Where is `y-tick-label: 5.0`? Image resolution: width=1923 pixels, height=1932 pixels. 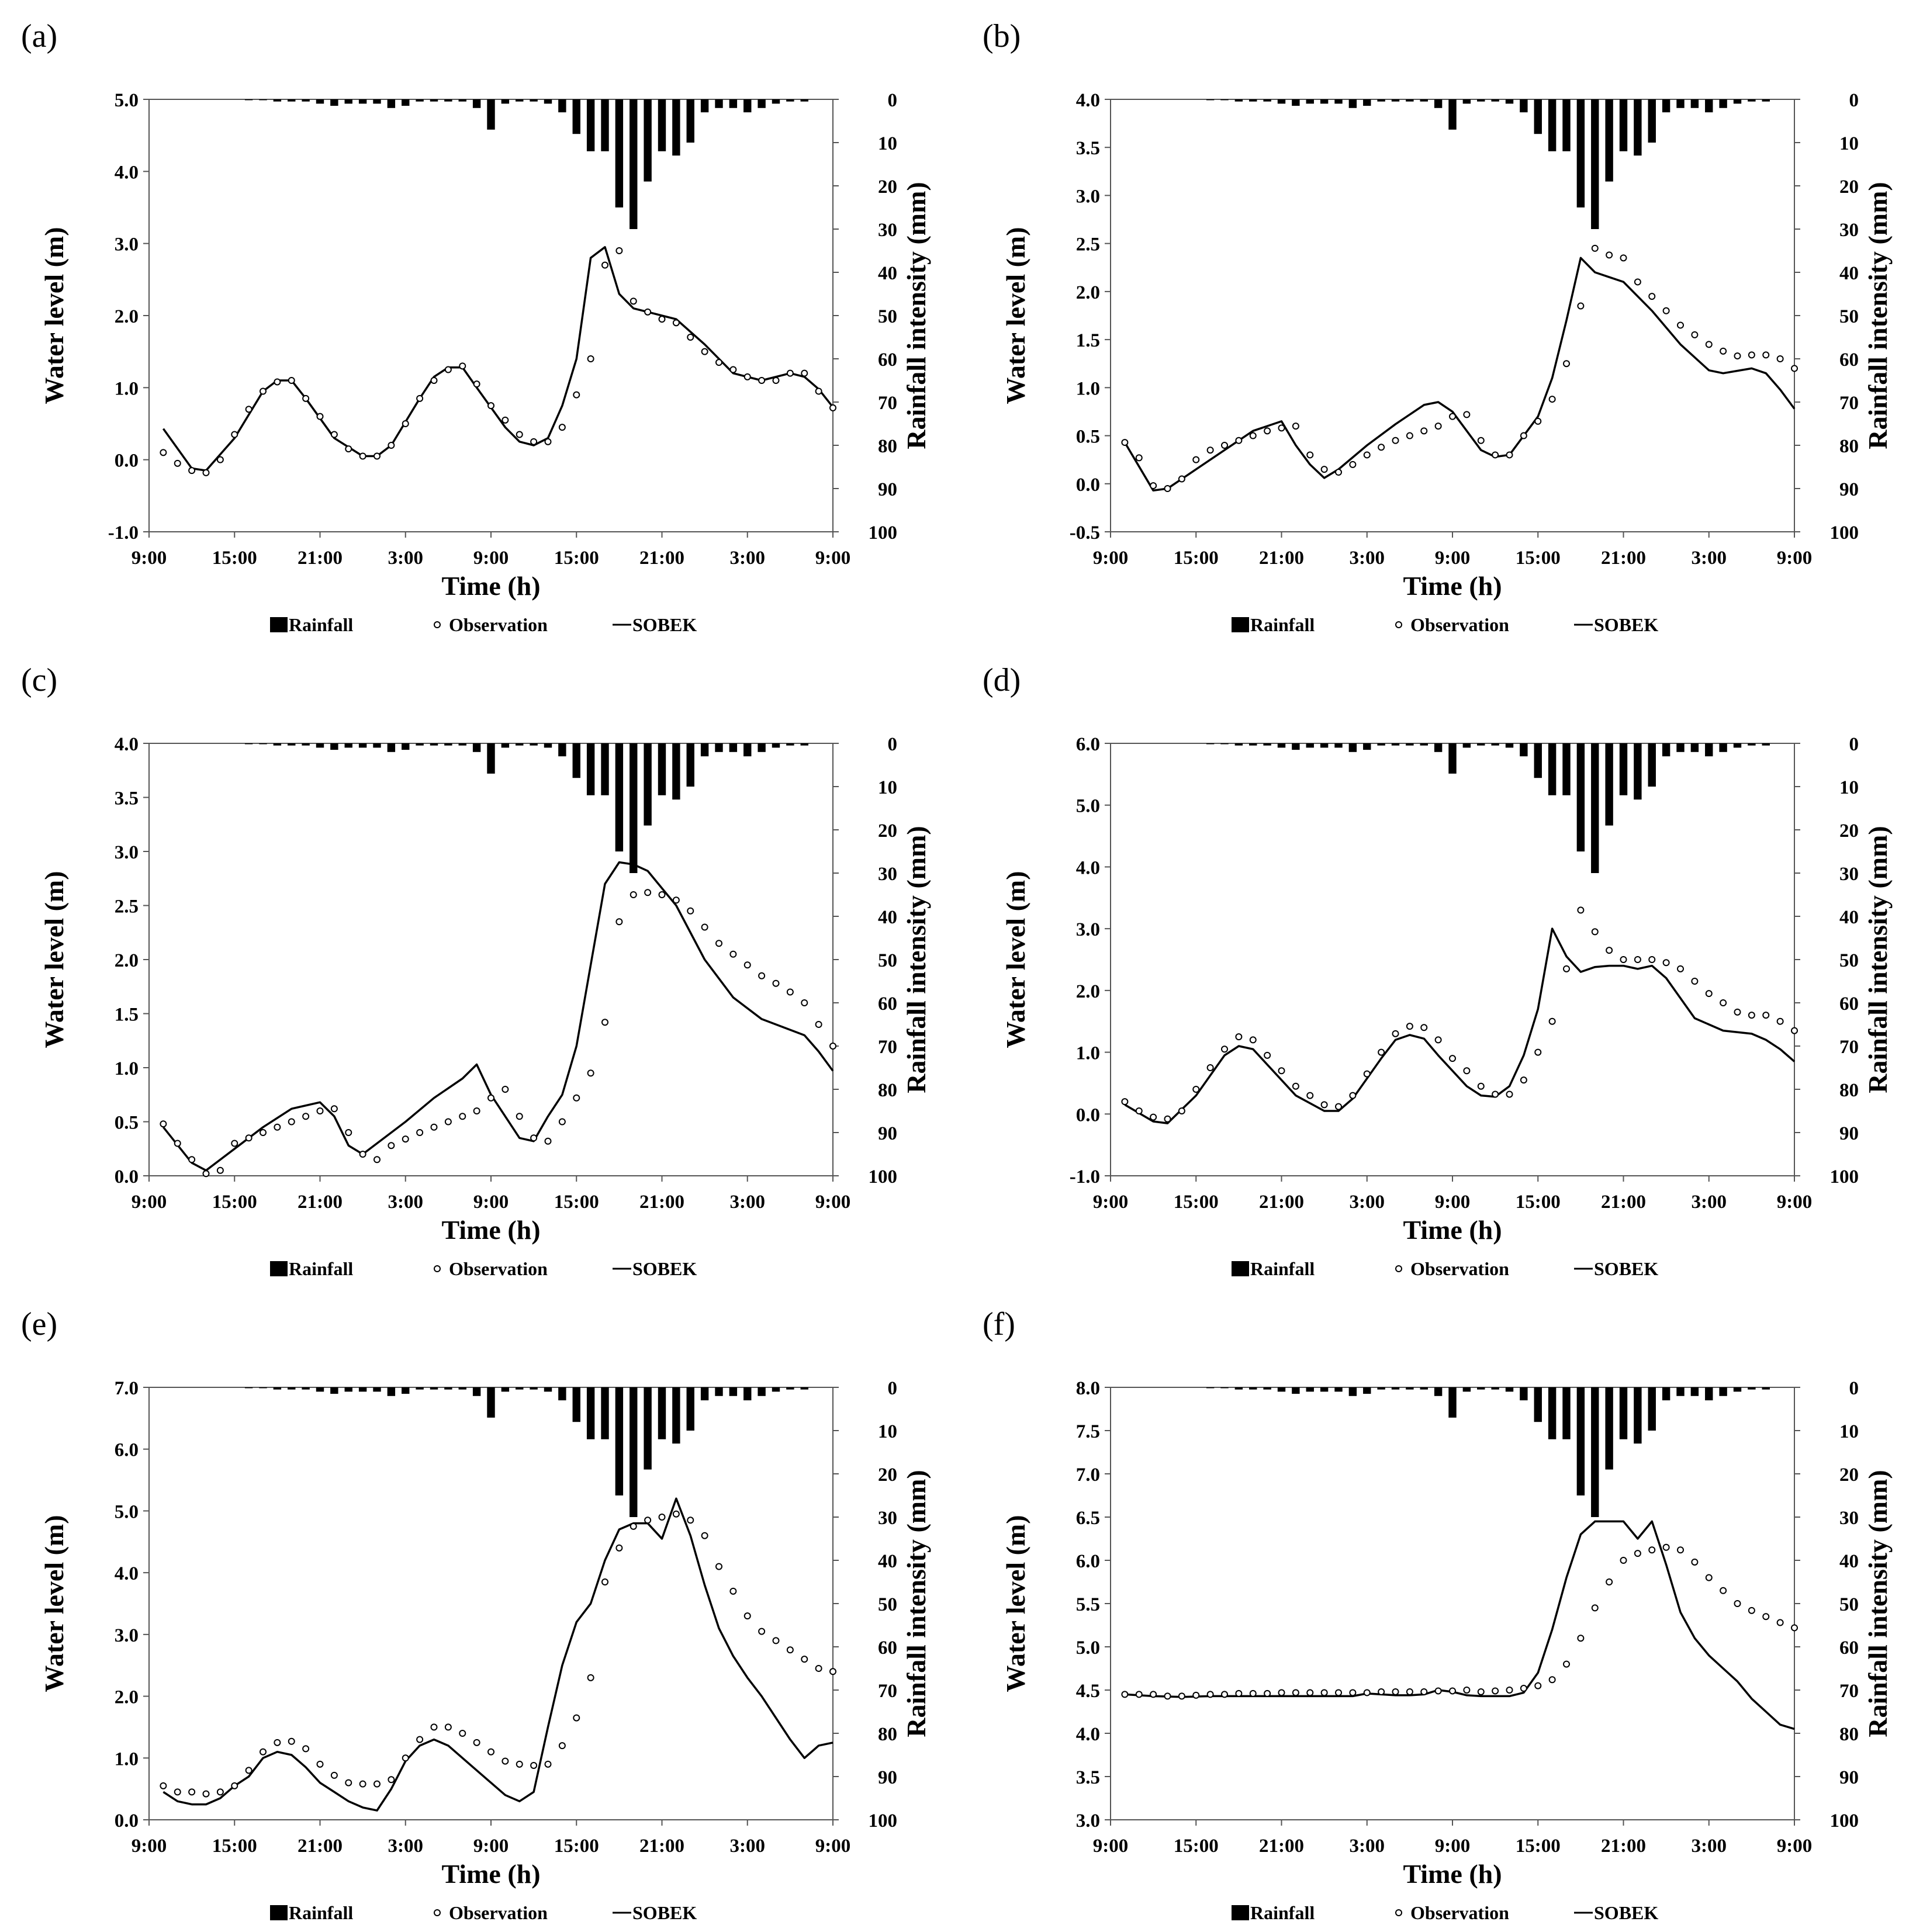
y-tick-label: 5.0 is located at coordinates (127, 101).